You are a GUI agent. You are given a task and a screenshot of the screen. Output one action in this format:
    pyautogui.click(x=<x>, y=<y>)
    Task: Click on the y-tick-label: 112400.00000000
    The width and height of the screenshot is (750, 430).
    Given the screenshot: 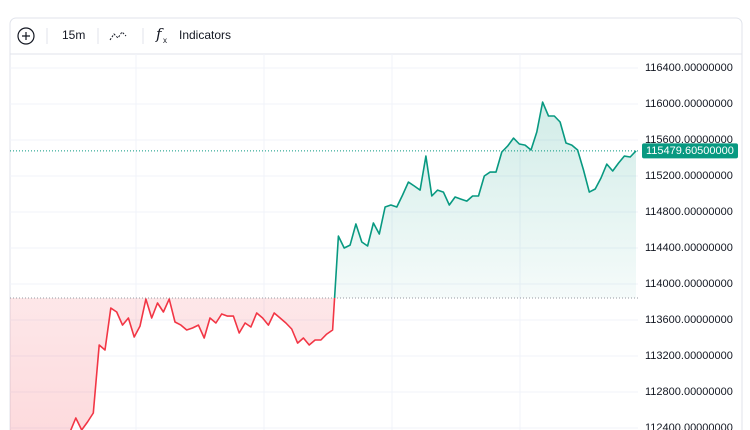 What is the action you would take?
    pyautogui.click(x=689, y=426)
    